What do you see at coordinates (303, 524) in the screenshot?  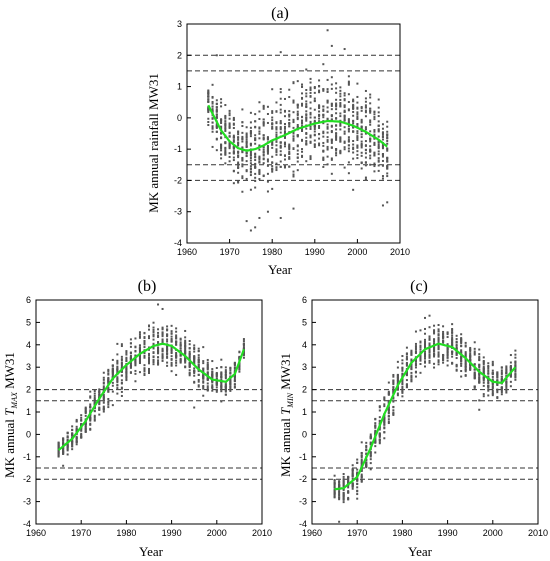 I see `panel-c-y-tick-label: -4` at bounding box center [303, 524].